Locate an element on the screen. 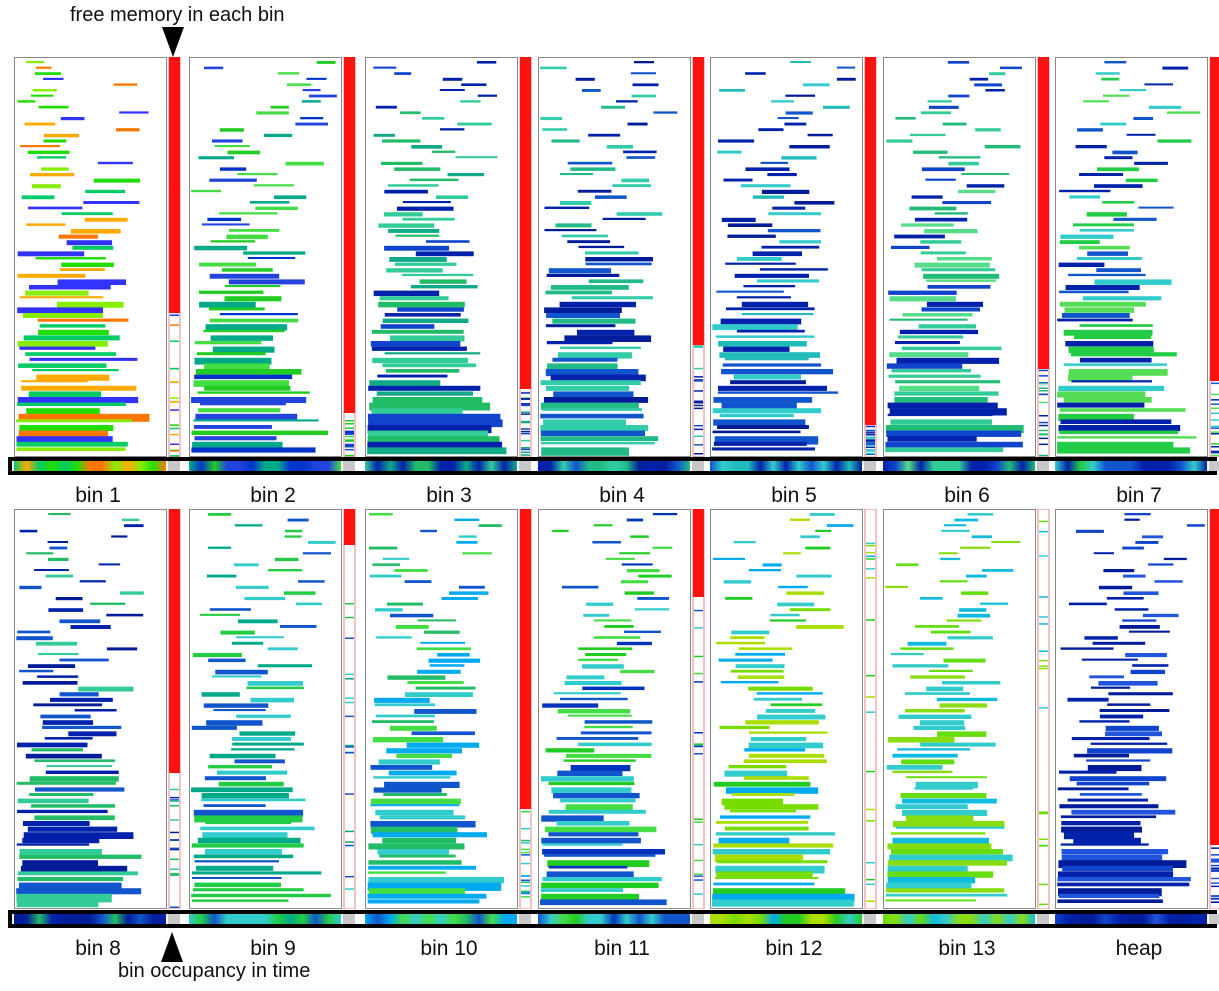  occupancy-strip-gap is located at coordinates (349, 919).